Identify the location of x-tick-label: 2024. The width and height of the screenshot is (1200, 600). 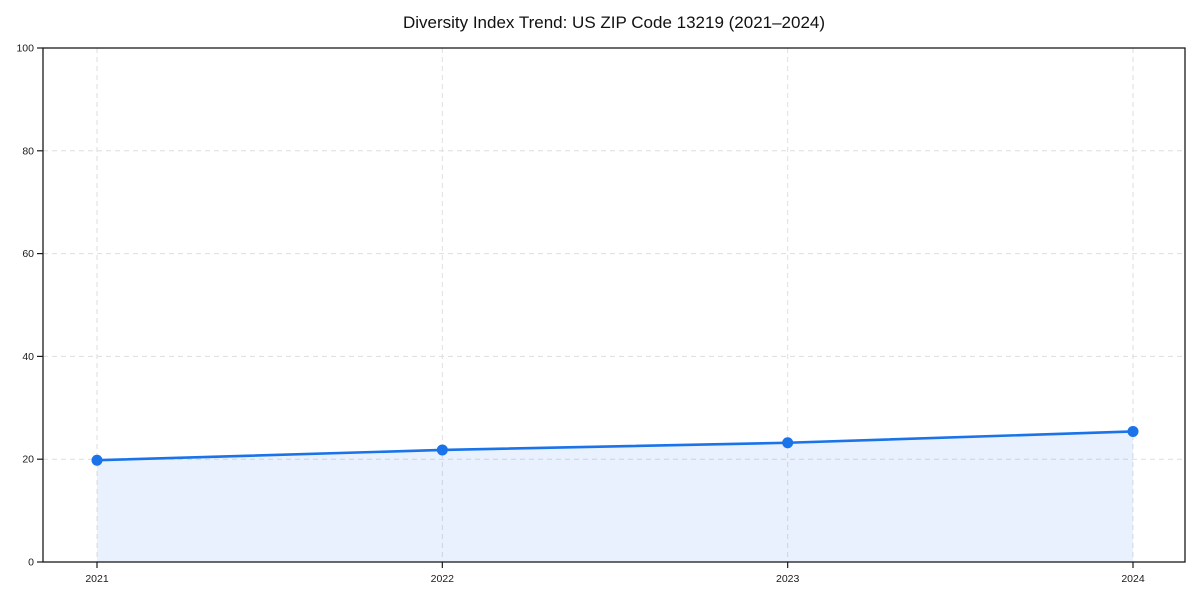
(1133, 579).